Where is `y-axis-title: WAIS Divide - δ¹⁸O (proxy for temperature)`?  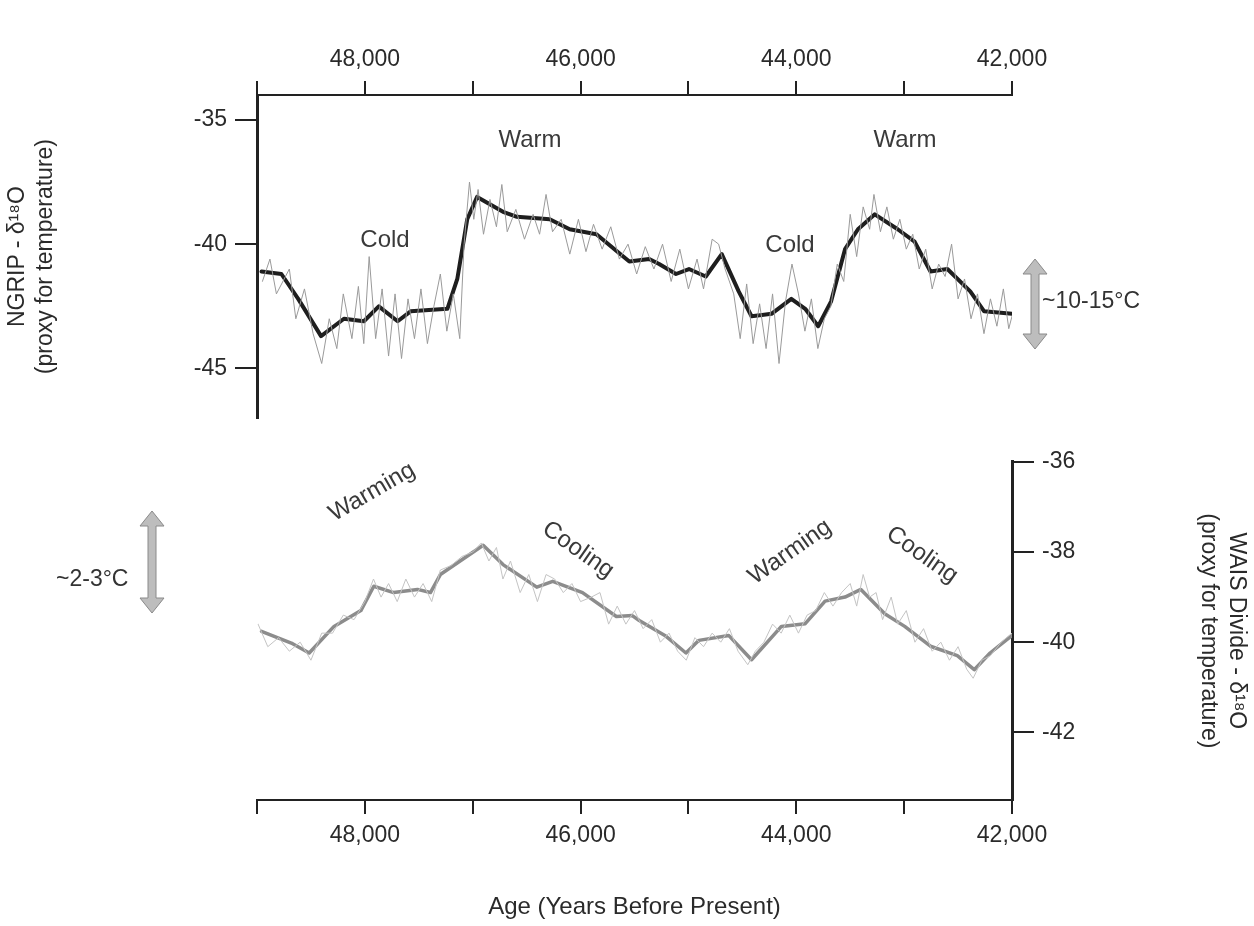
y-axis-title: WAIS Divide - δ¹⁸O (proxy for temperature) is located at coordinates (1224, 631).